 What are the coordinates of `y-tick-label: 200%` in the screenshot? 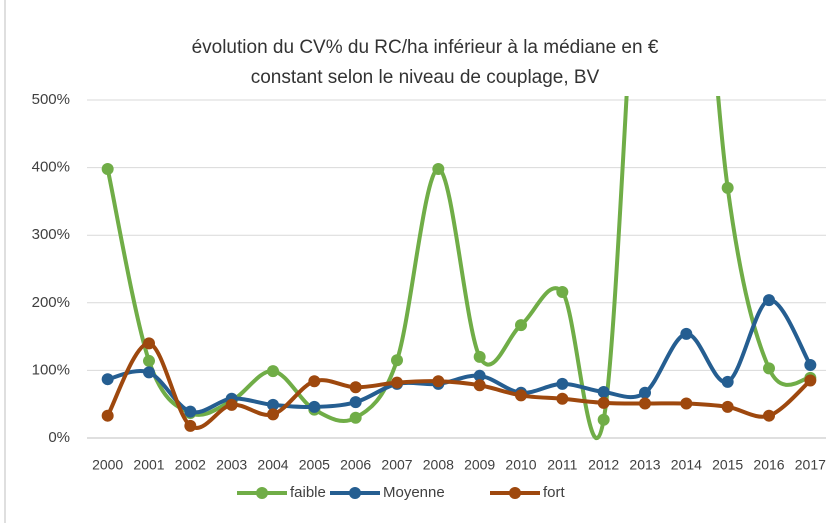 It's located at (51, 302).